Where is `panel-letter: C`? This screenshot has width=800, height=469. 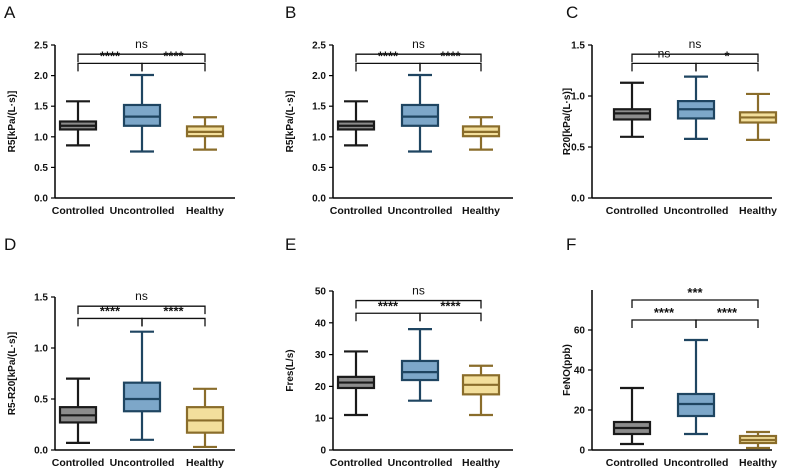
panel-letter: C is located at coordinates (572, 12).